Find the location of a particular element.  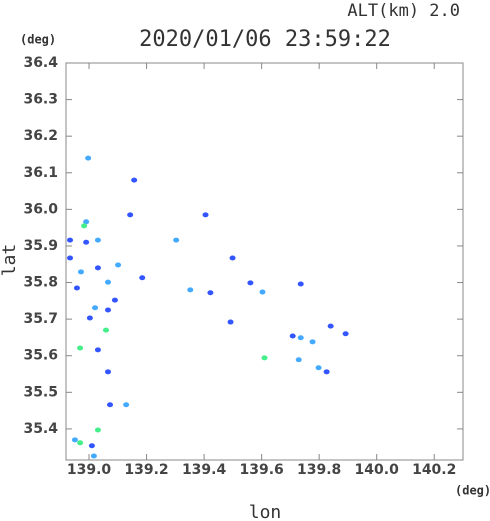

x-tick-label: 140.2 is located at coordinates (434, 470).